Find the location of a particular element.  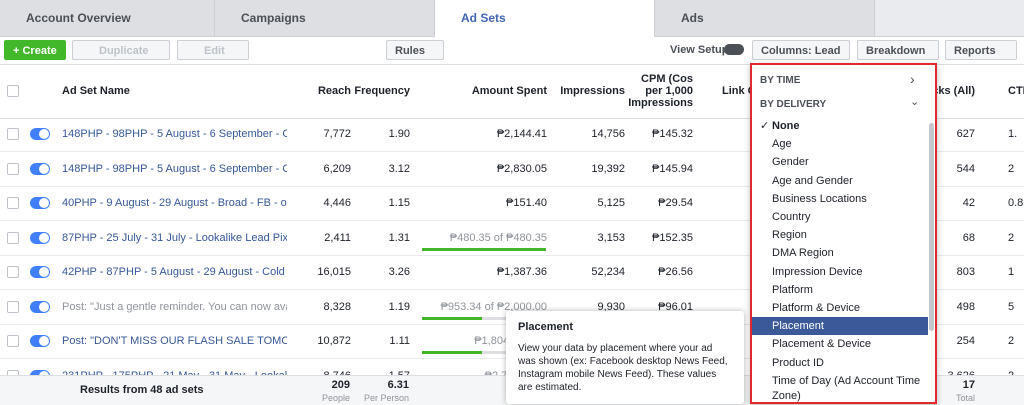

dropdown-item: Business Locations is located at coordinates (819, 198).